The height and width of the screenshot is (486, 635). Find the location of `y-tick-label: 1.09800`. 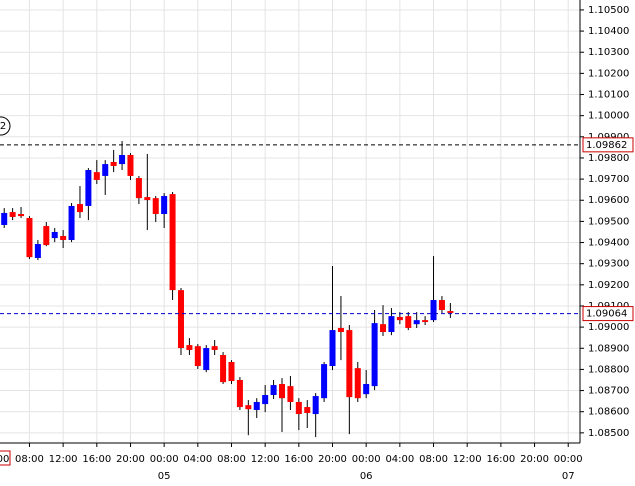

y-tick-label: 1.09800 is located at coordinates (608, 158).